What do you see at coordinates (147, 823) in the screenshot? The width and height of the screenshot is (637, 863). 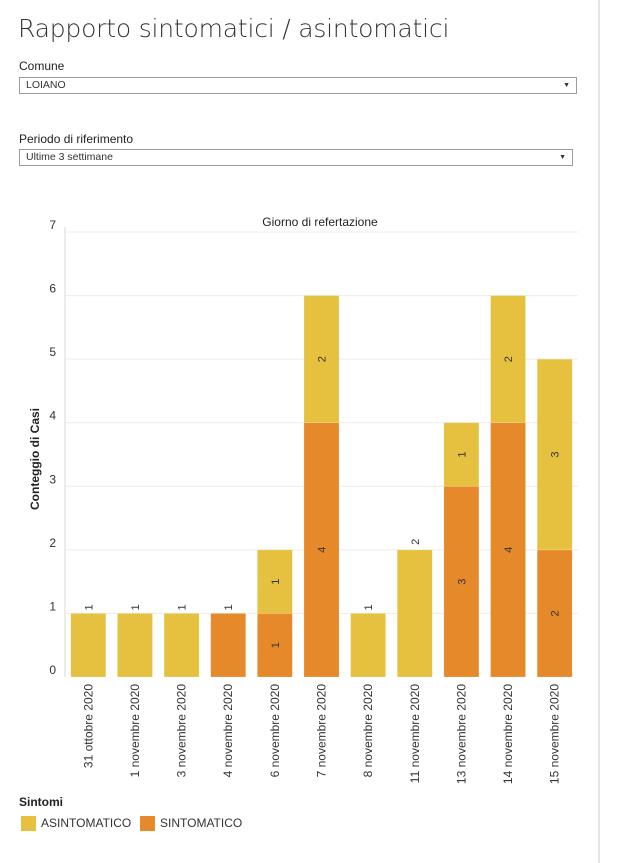 I see `legend-swatch-sintomatico` at bounding box center [147, 823].